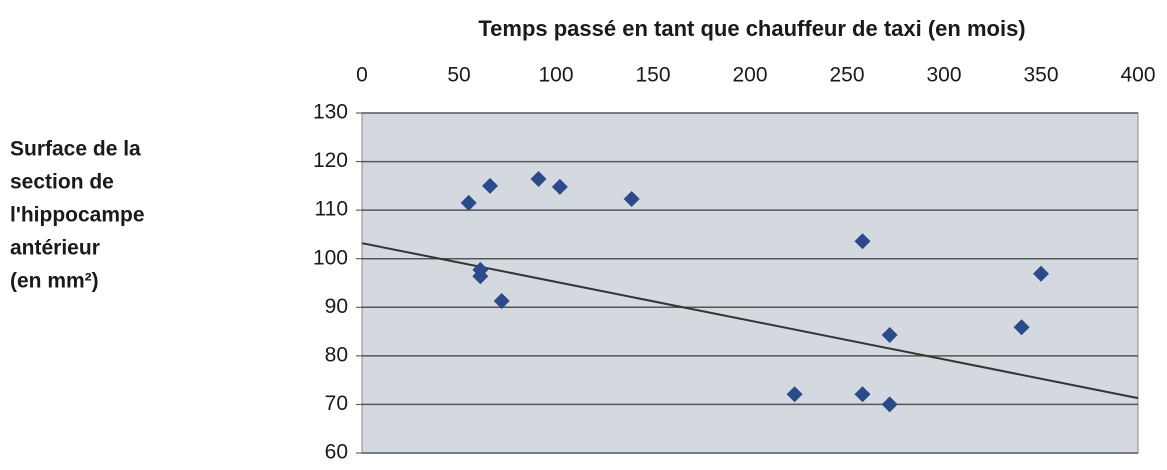 Image resolution: width=1167 pixels, height=470 pixels. Describe the element at coordinates (336, 306) in the screenshot. I see `y-tick-label: 90` at that location.